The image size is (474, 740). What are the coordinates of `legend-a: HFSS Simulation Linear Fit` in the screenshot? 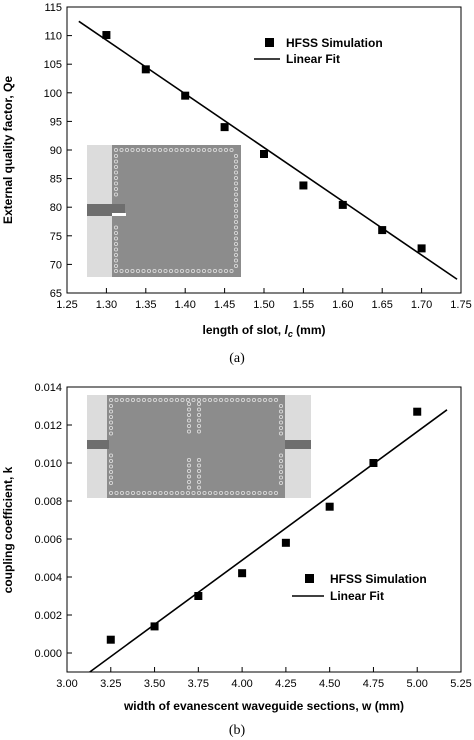 It's located at (318, 51).